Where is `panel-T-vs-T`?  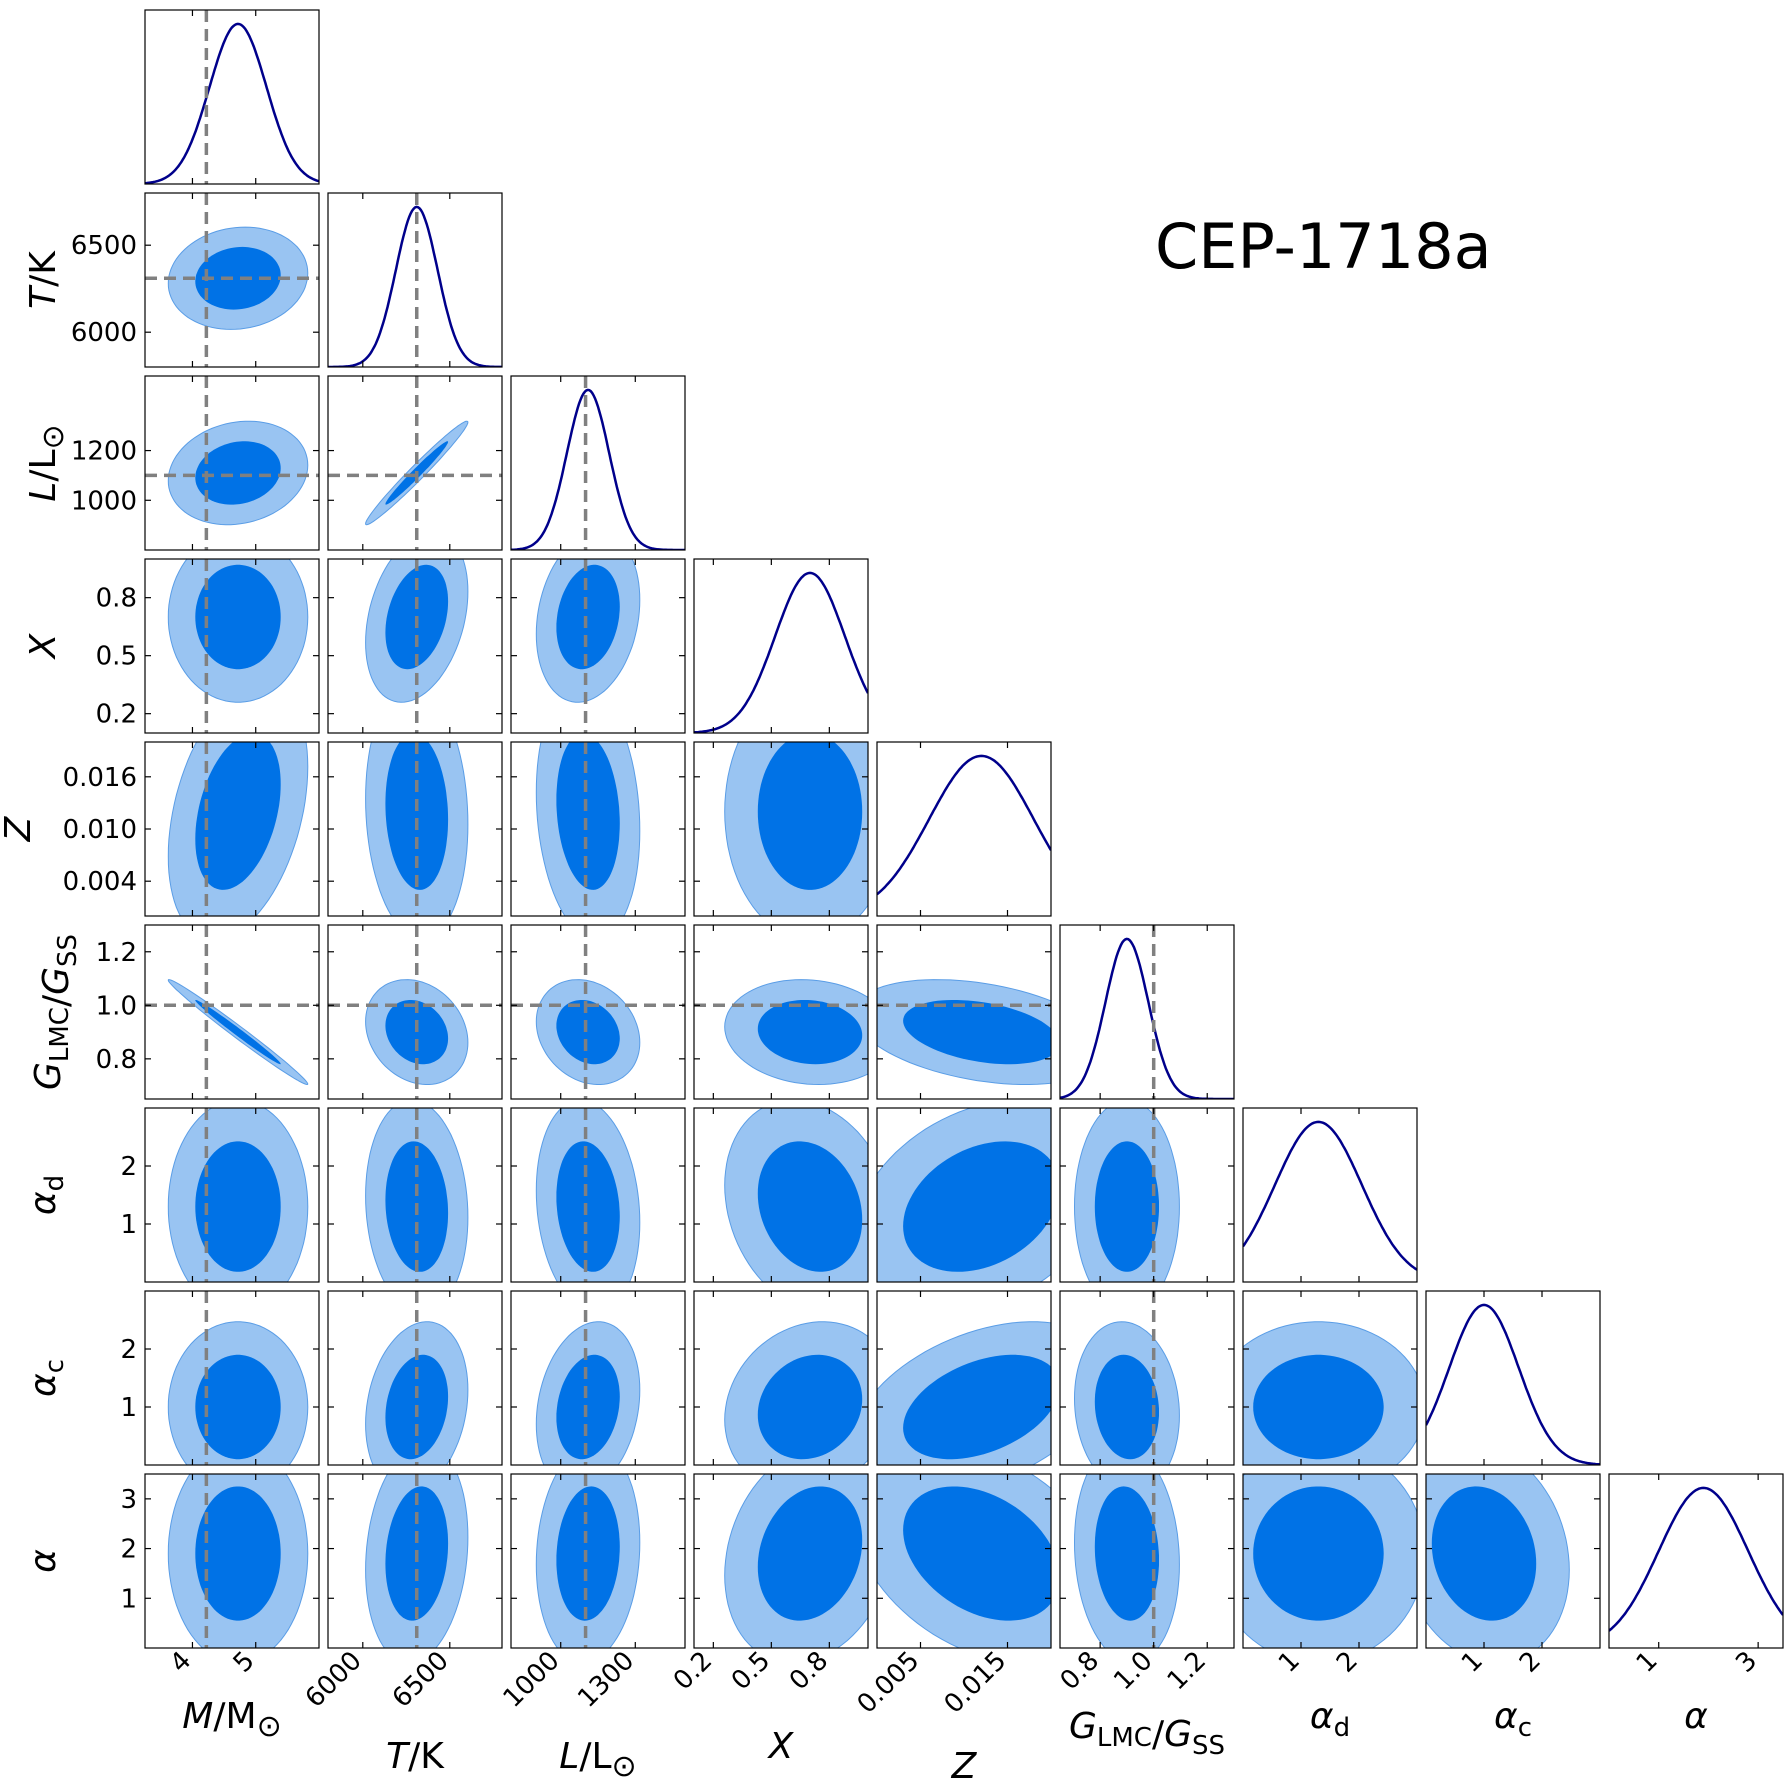 panel-T-vs-T is located at coordinates (415, 280).